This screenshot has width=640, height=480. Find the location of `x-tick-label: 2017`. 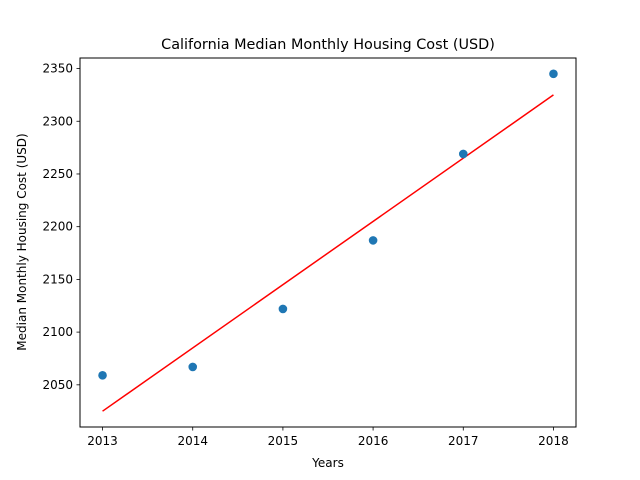

x-tick-label: 2017 is located at coordinates (463, 441).